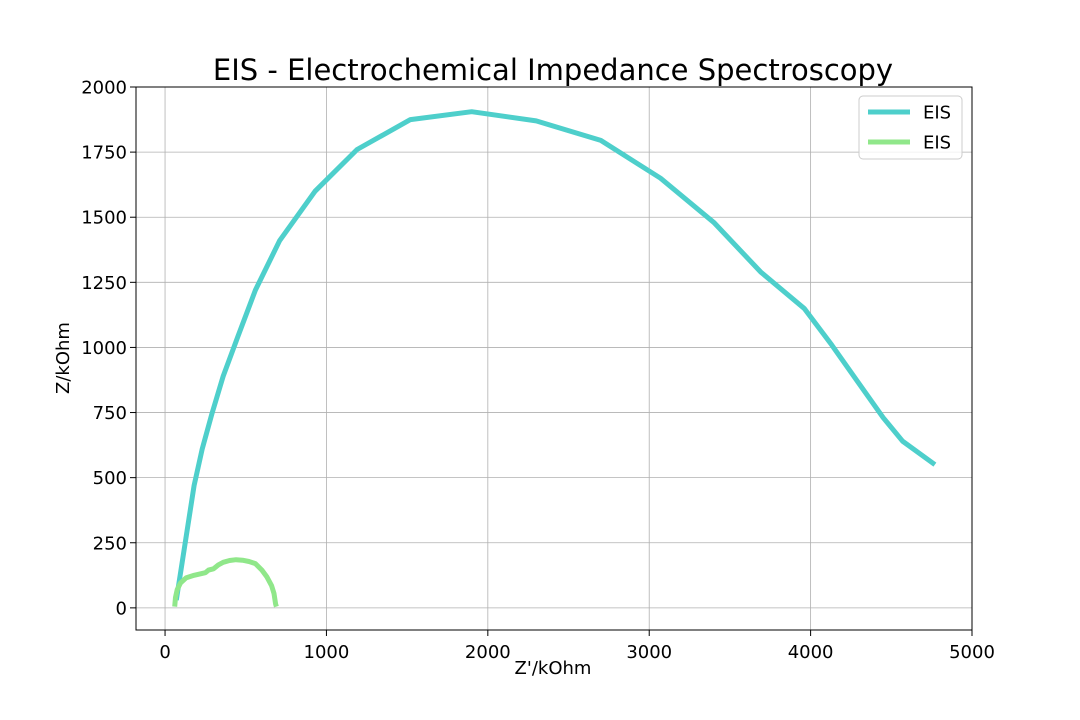  Describe the element at coordinates (104, 218) in the screenshot. I see `y-tick-label: 1500` at that location.